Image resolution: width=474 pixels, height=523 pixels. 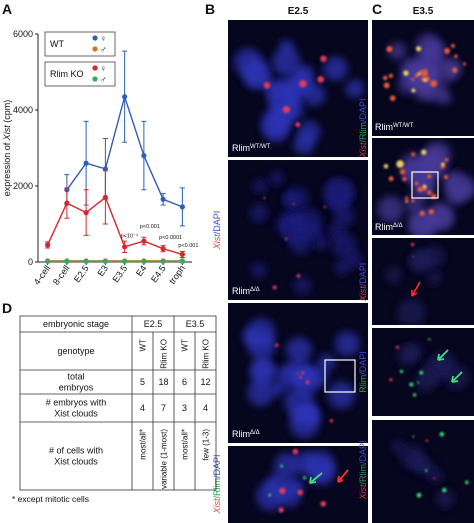 What do you see at coordinates (103, 270) in the screenshot?
I see `x-tick-label: E3` at bounding box center [103, 270].